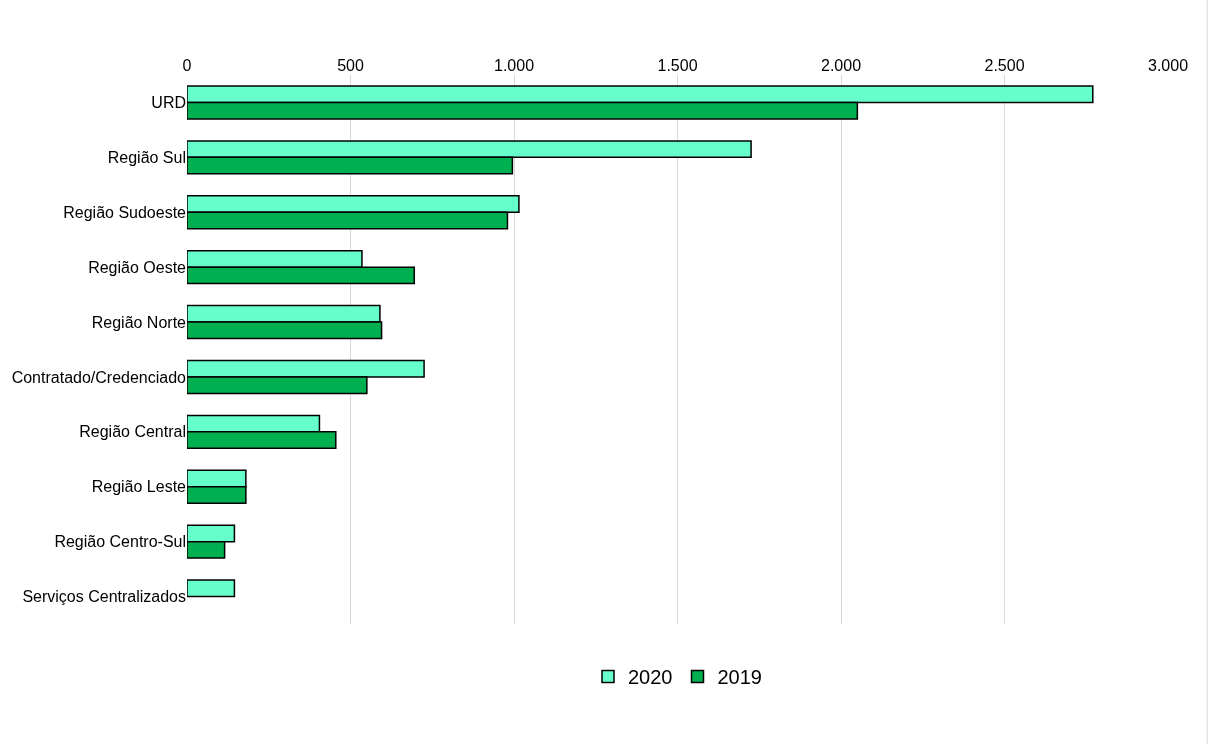 Image resolution: width=1208 pixels, height=744 pixels. What do you see at coordinates (120, 542) in the screenshot?
I see `y-tick-label: Região Centro-Sul` at bounding box center [120, 542].